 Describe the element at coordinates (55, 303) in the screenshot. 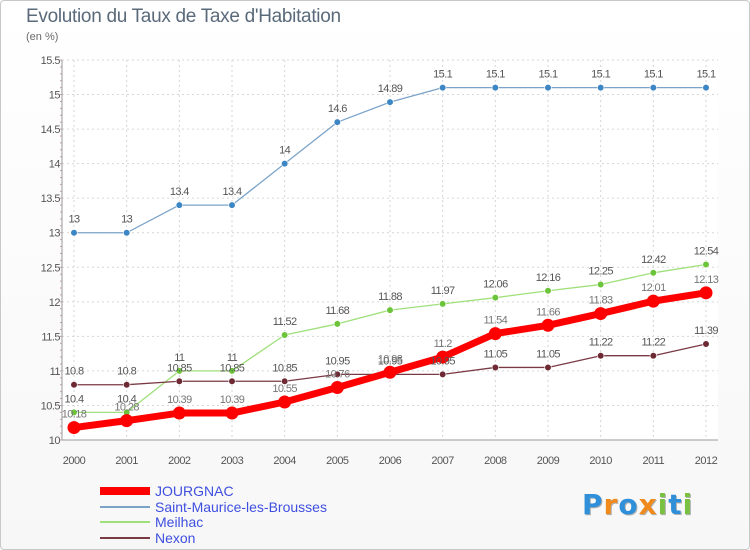

I see `y-tick-label: 12` at that location.